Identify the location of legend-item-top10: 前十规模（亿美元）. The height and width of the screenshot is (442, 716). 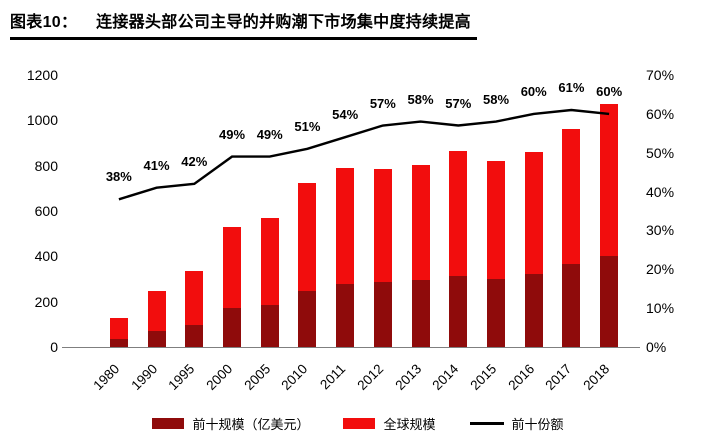
(230, 423).